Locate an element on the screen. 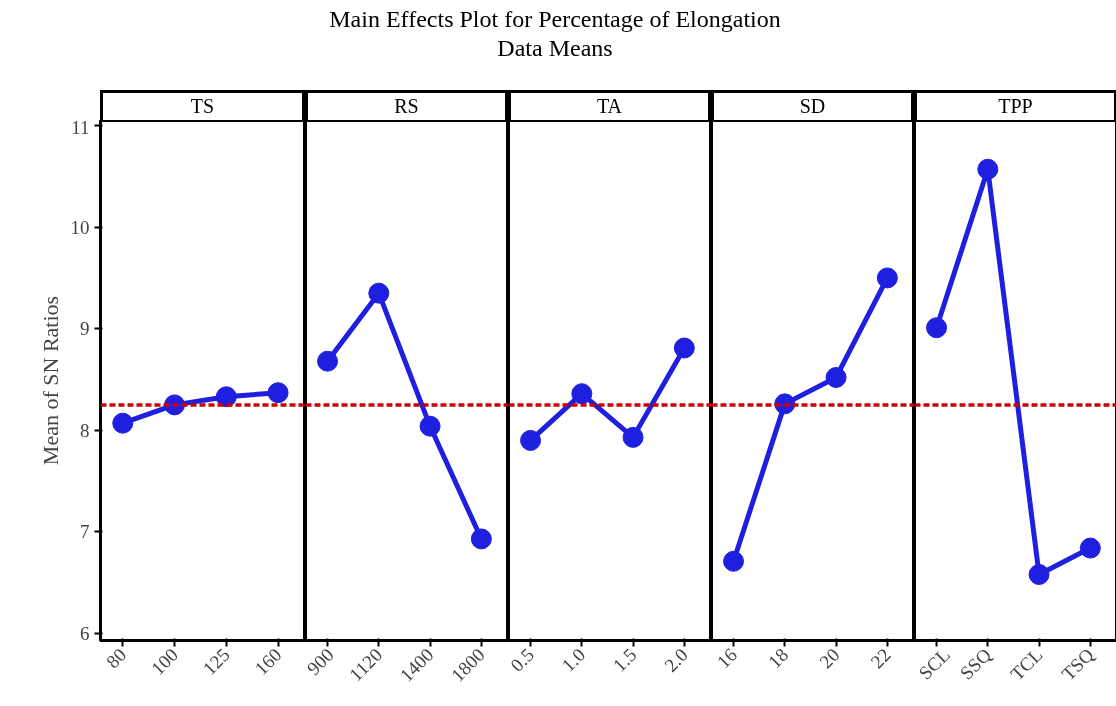 Image resolution: width=1116 pixels, height=706 pixels. x-tick-label: 1.5 is located at coordinates (624, 660).